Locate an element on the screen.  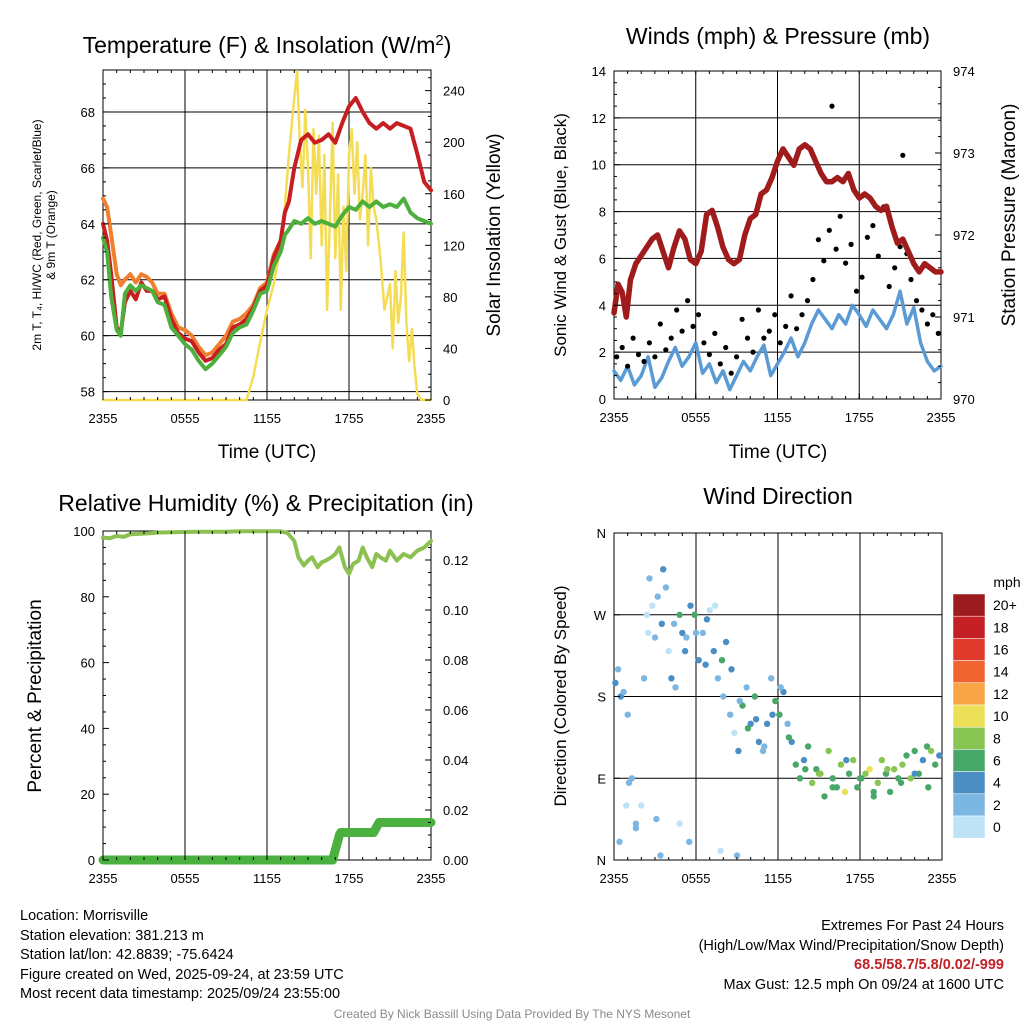
temp-ytick-label: 58 is located at coordinates (88, 392).